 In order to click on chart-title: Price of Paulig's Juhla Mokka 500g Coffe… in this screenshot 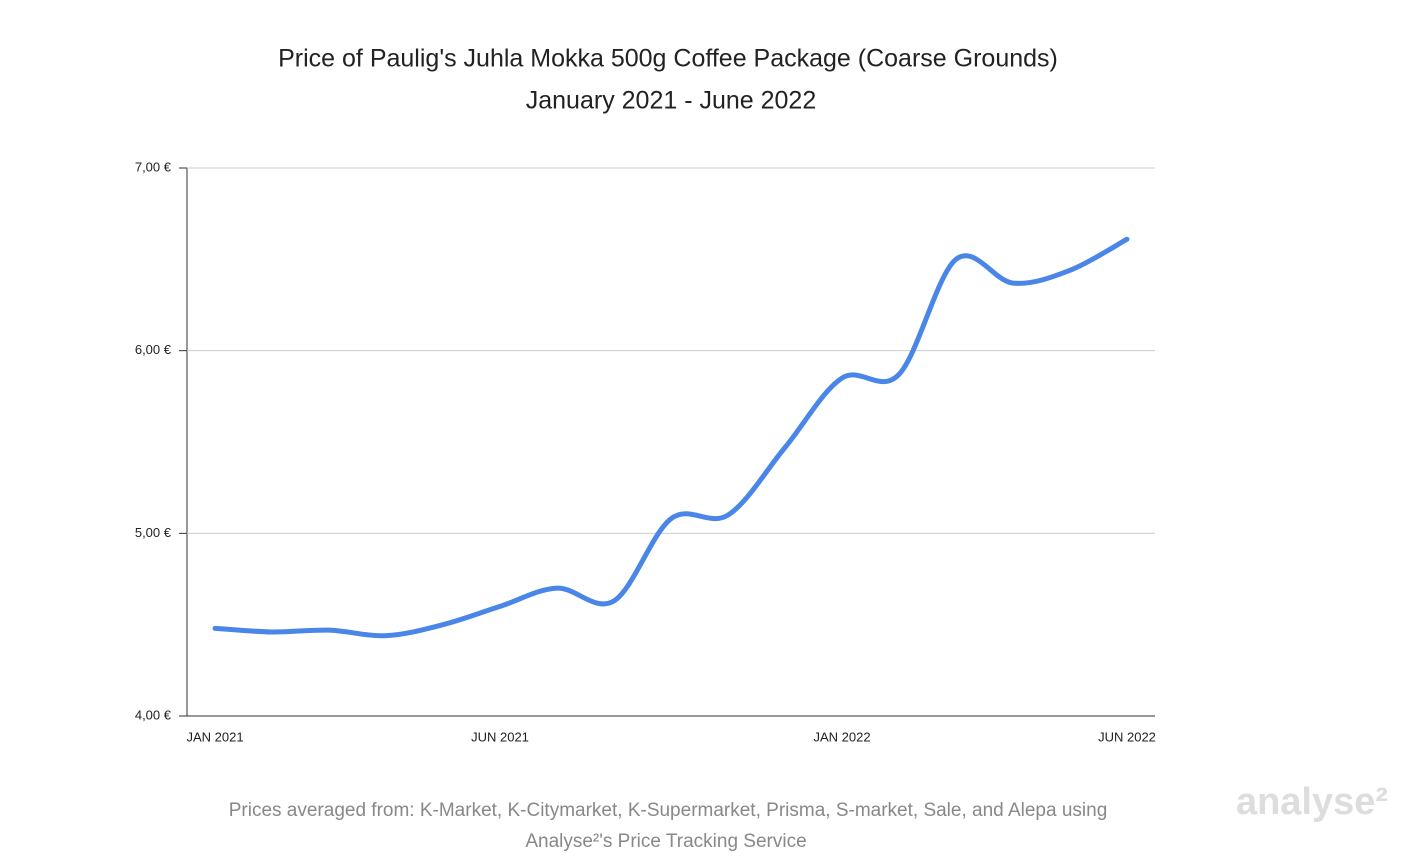, I will do `click(668, 59)`.